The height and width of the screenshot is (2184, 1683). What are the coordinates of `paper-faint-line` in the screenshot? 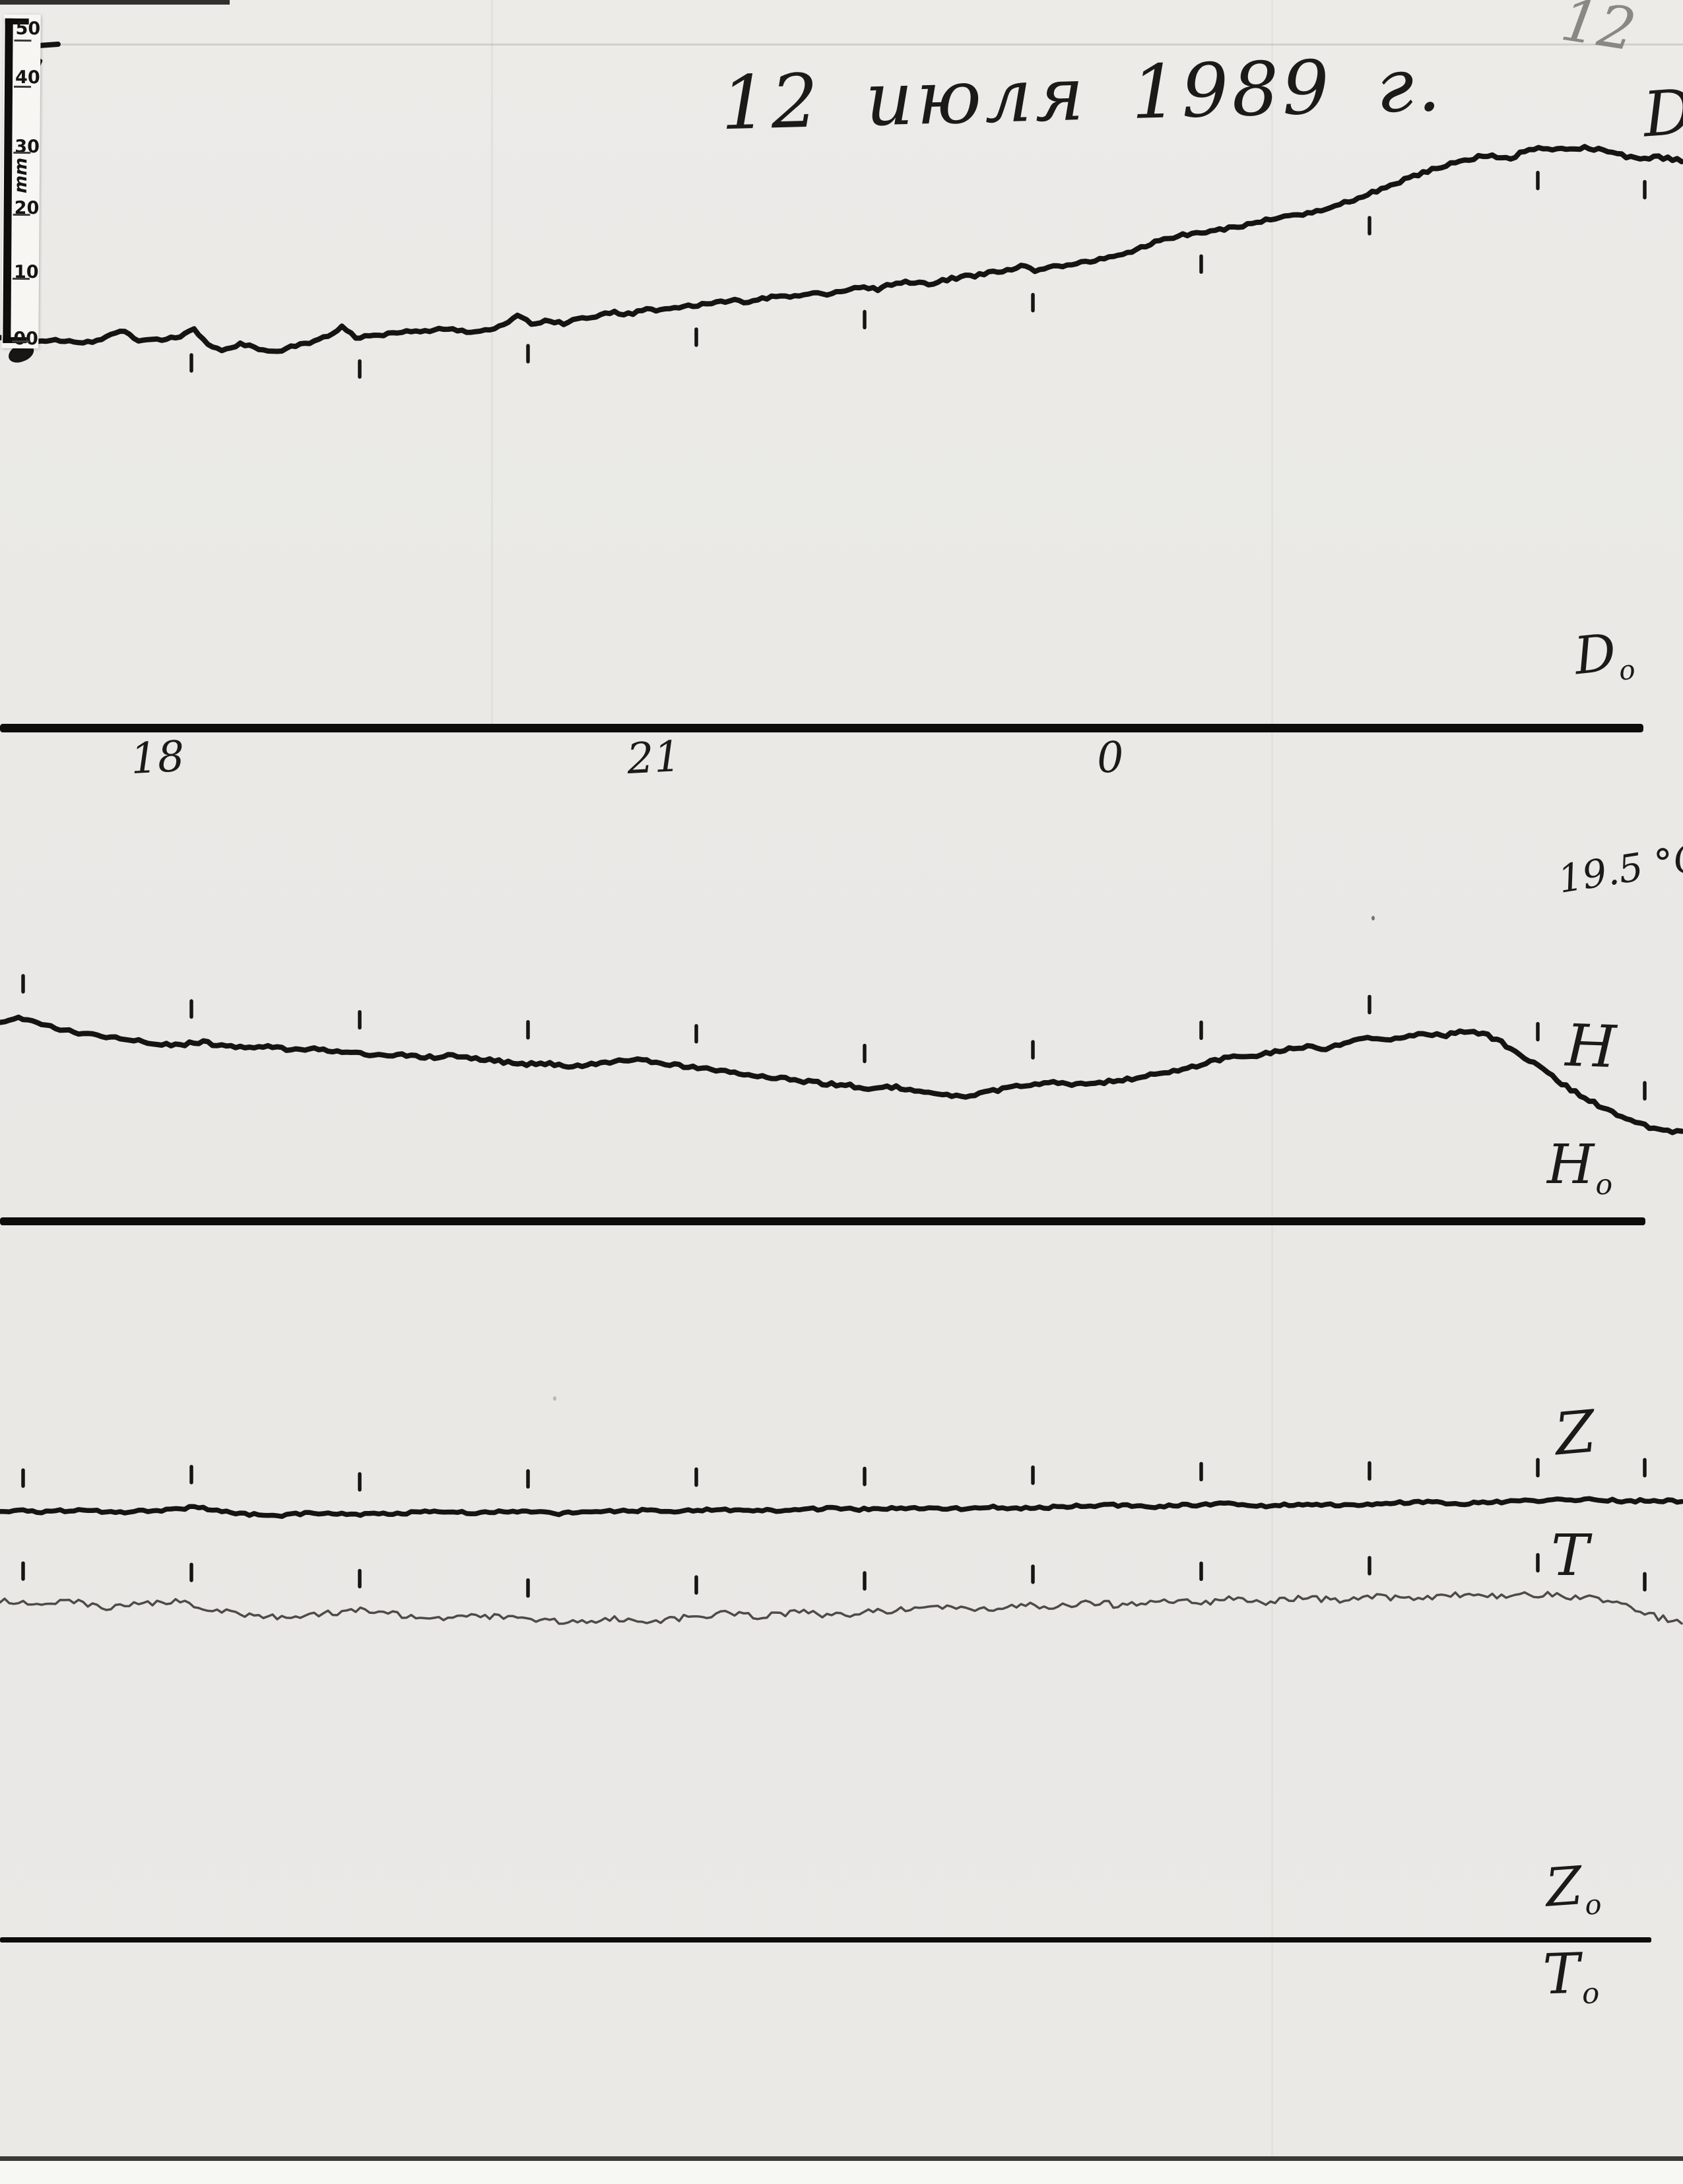 It's located at (860, 45).